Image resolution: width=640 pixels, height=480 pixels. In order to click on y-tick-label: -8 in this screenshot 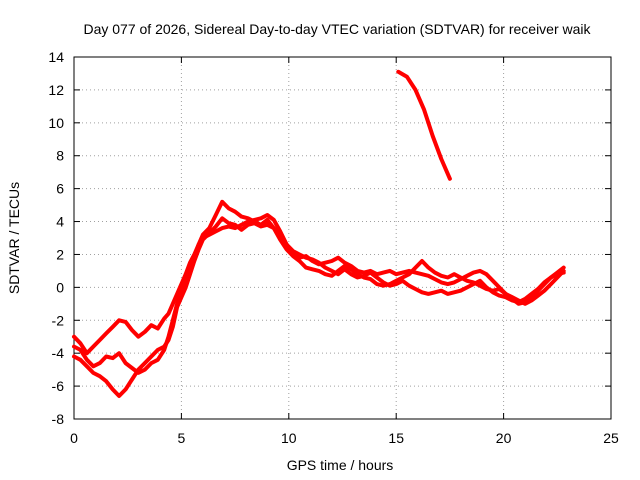, I will do `click(58, 419)`.